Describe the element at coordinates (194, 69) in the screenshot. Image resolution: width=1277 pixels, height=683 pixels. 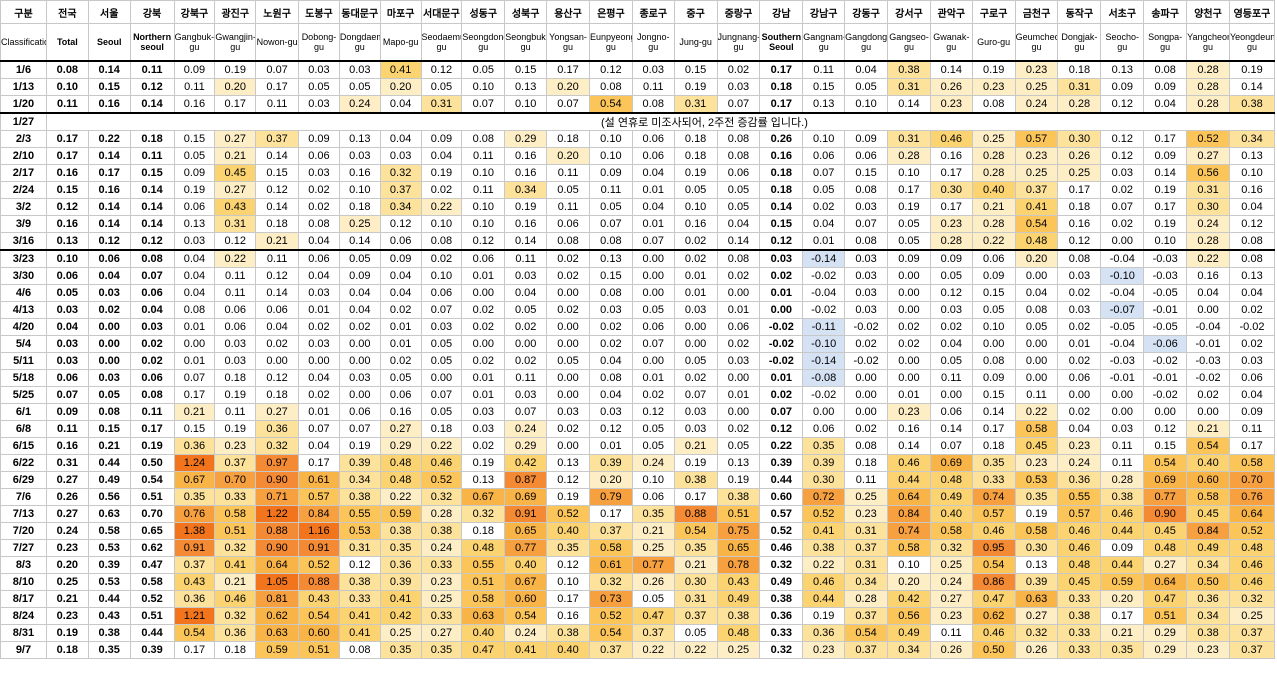
I see `value-cell: 0.09` at that location.